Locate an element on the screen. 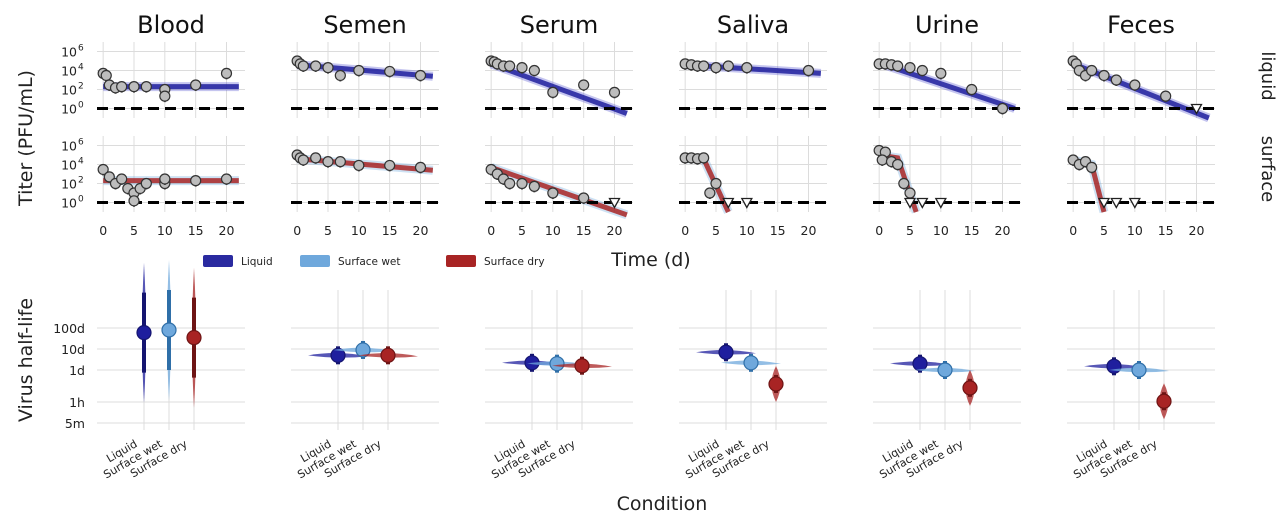 This screenshot has height=520, width=1280. x-tick-label: 5 is located at coordinates (910, 230).